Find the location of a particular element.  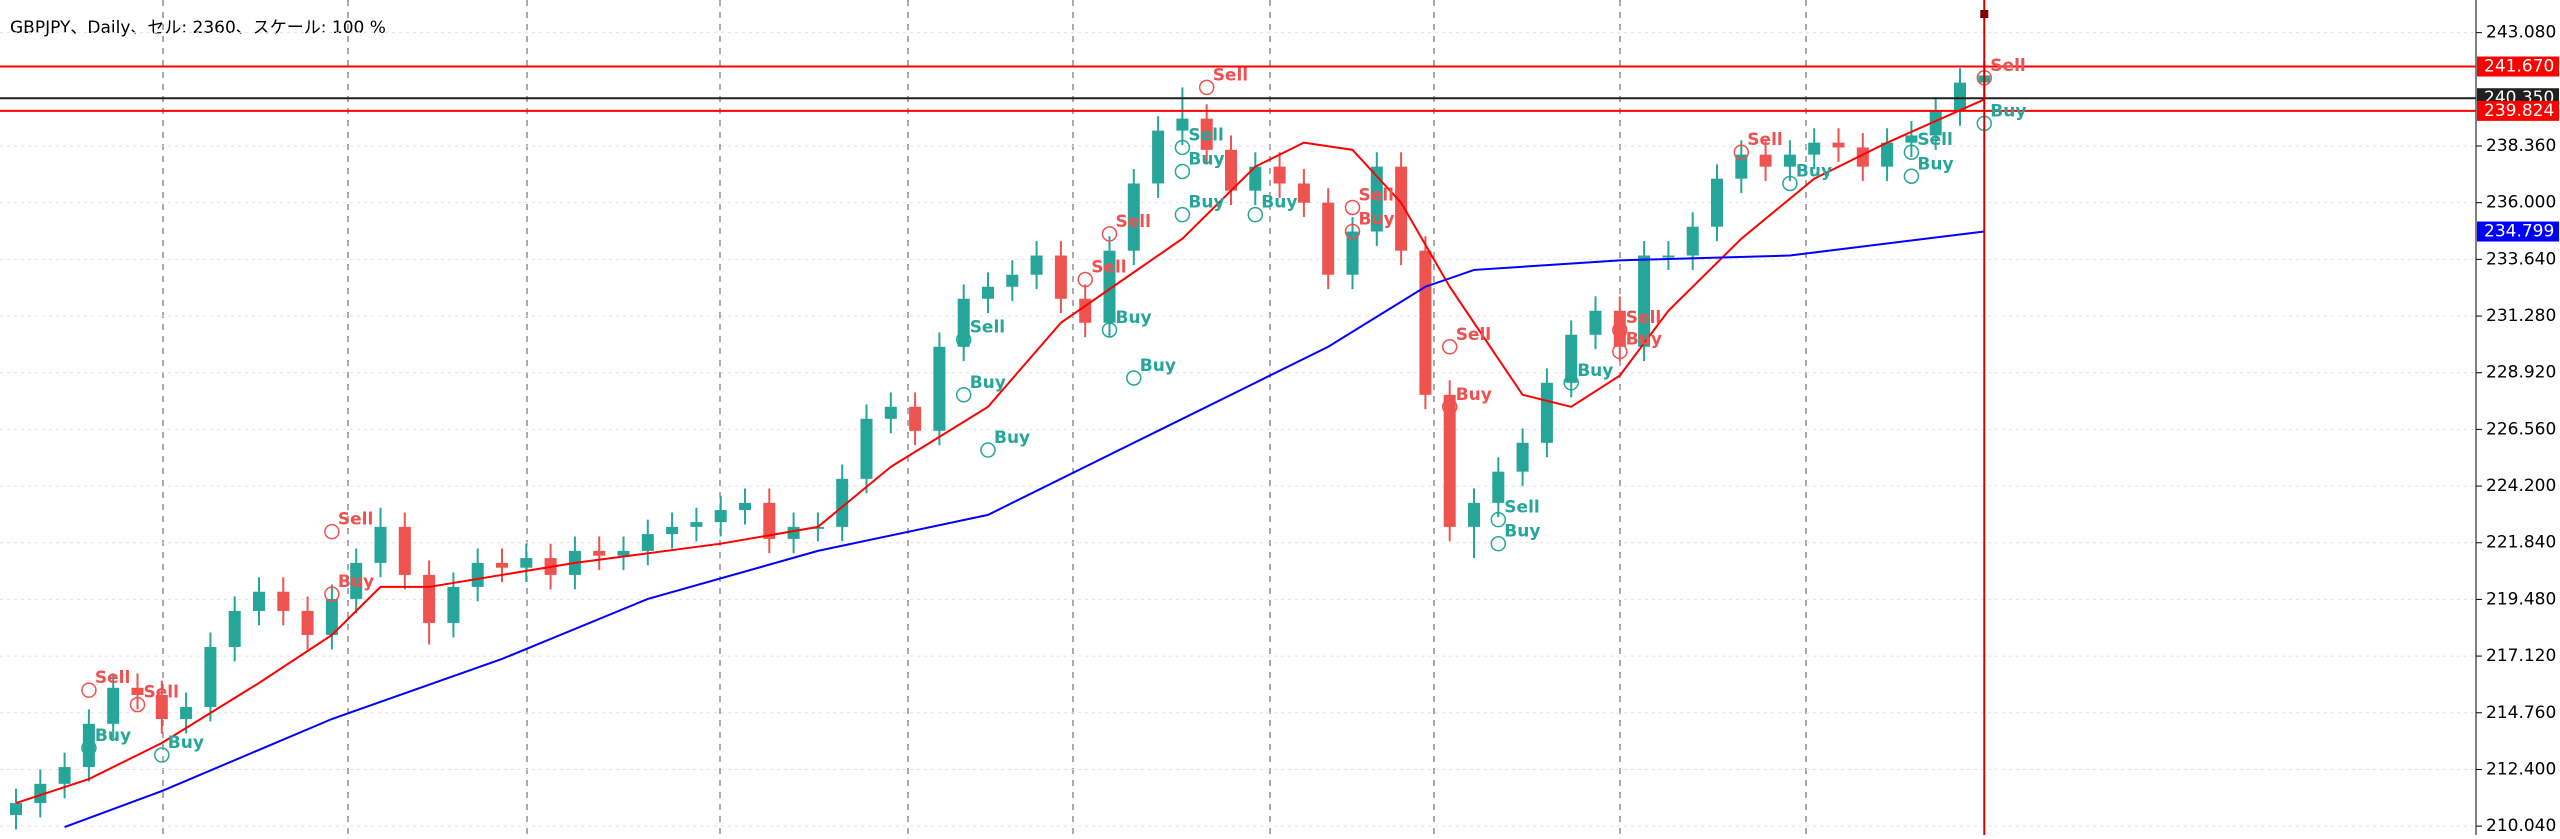

y-tick-label: 219.480 is located at coordinates (2521, 599).